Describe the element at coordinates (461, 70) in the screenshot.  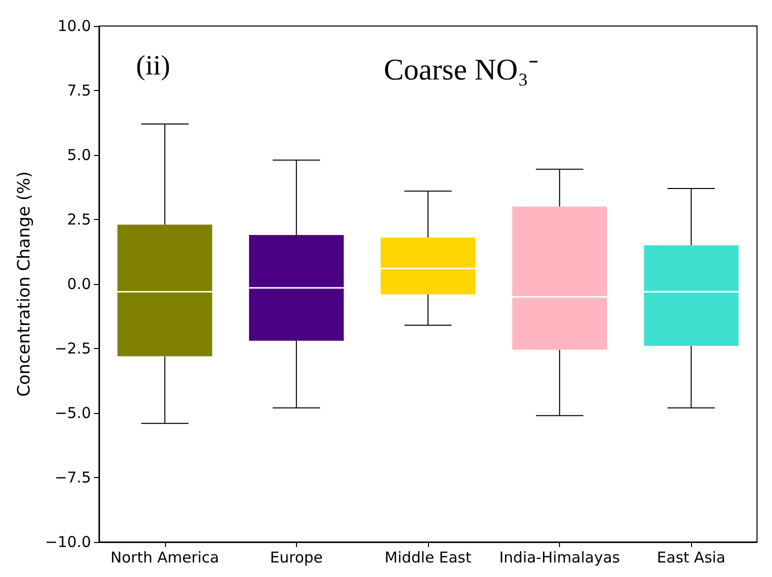
I see `text: Coarse NO₃⁻` at that location.